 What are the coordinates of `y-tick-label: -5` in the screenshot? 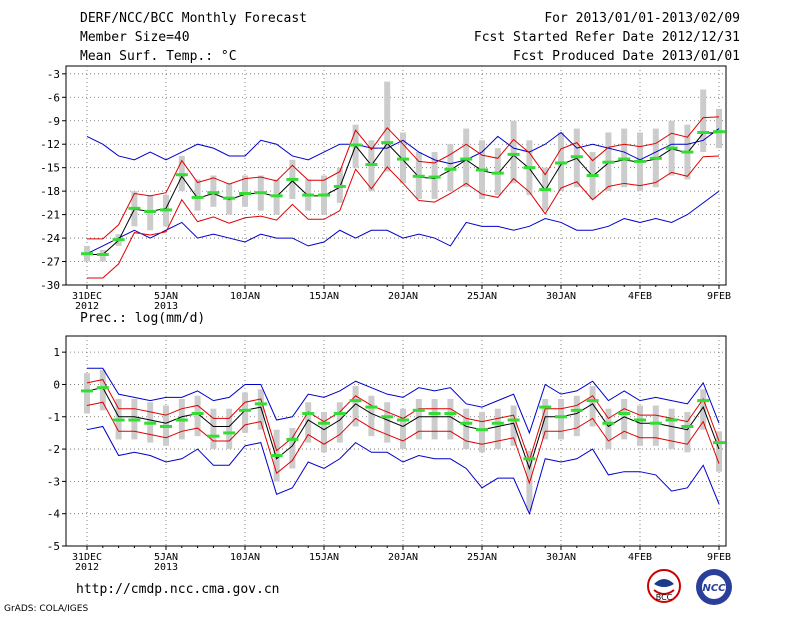 It's located at (53, 546).